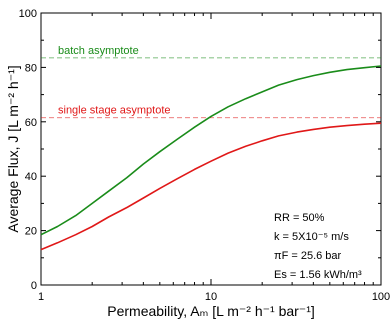 The image size is (391, 330). I want to click on y-tick-label-5: 100, so click(28, 14).